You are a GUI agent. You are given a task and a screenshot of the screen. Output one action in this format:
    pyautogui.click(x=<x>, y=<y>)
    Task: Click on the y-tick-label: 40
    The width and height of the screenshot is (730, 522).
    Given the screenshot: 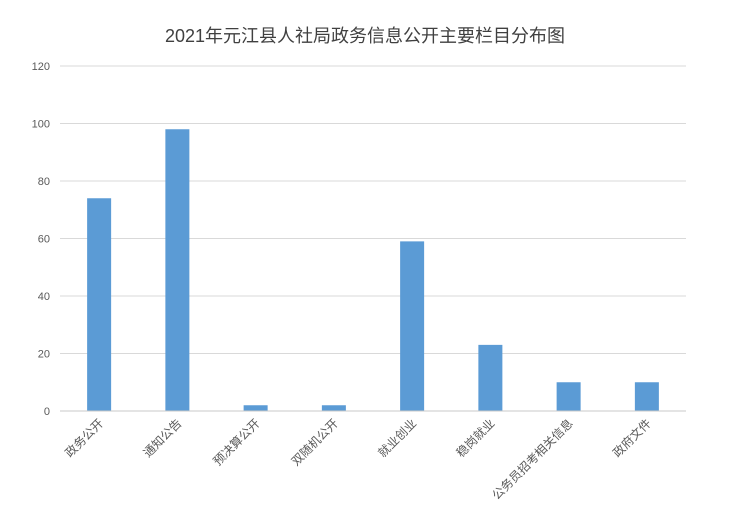 What is the action you would take?
    pyautogui.click(x=44, y=297)
    